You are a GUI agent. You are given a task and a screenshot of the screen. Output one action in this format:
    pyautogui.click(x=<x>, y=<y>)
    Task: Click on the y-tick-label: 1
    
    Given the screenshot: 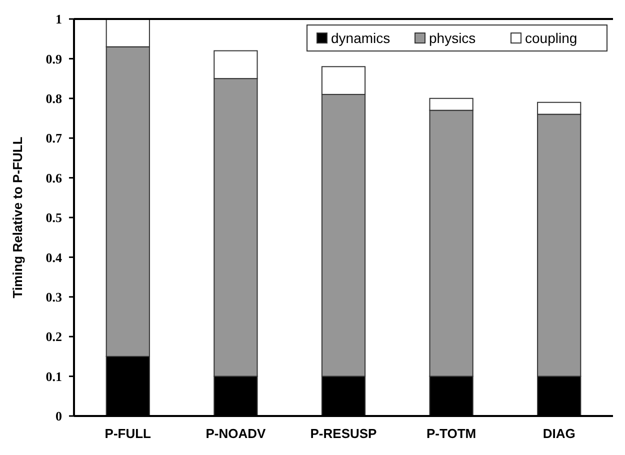 What is the action you would take?
    pyautogui.click(x=59, y=19)
    